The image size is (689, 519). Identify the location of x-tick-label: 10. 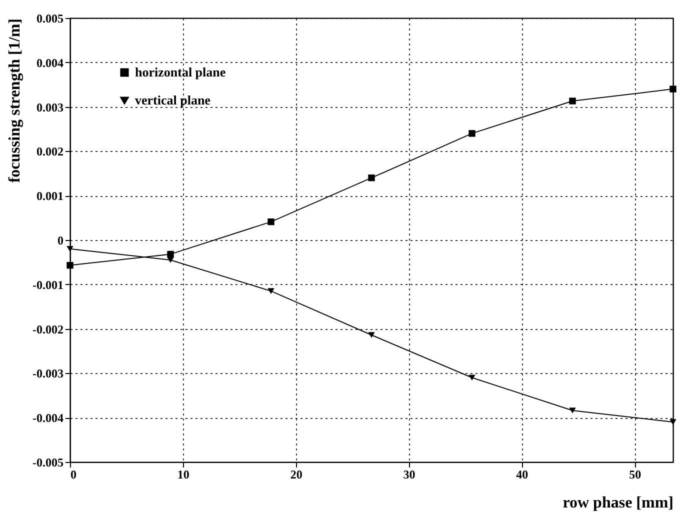
(183, 475).